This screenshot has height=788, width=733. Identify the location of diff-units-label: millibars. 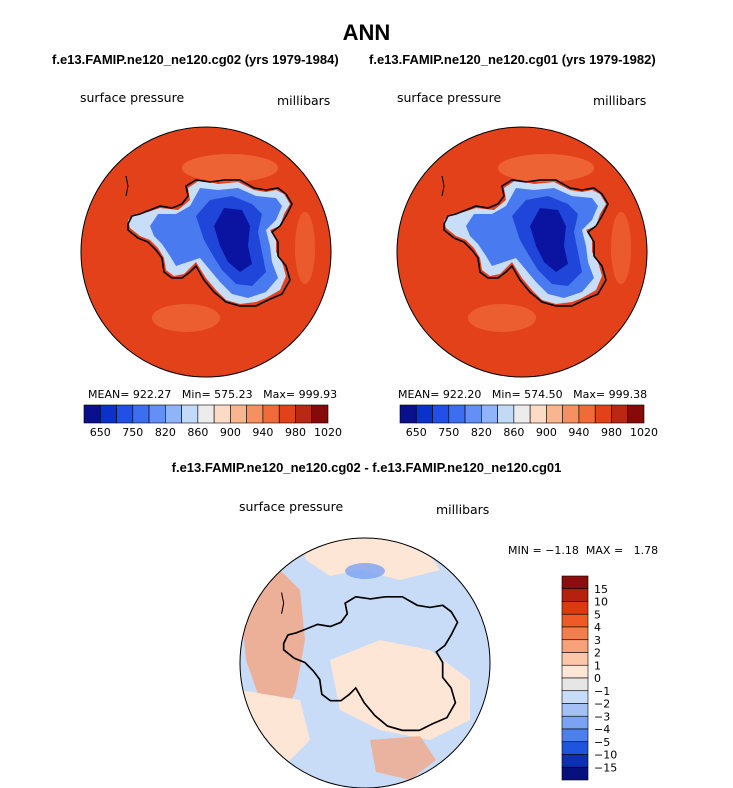
(463, 509).